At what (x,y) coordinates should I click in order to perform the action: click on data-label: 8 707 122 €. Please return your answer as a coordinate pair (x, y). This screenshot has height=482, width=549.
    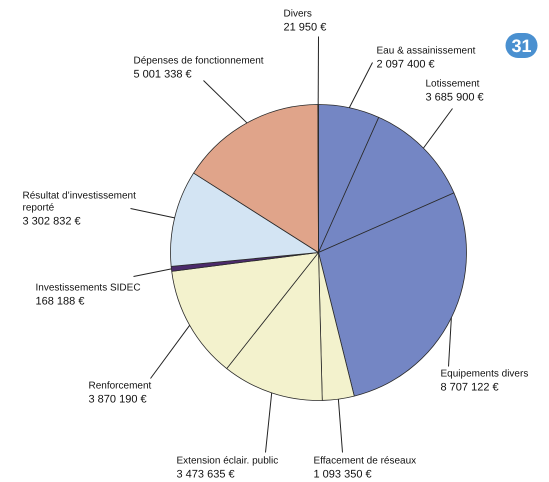
    Looking at the image, I should click on (469, 388).